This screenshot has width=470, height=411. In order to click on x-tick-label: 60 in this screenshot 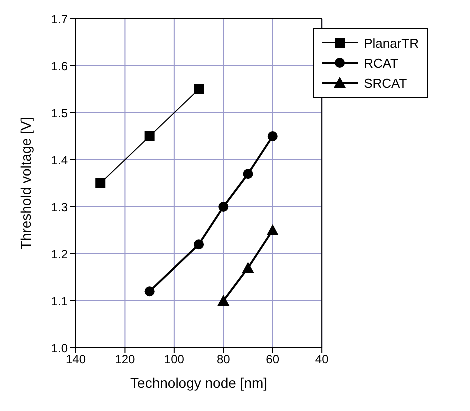, I will do `click(273, 359)`.